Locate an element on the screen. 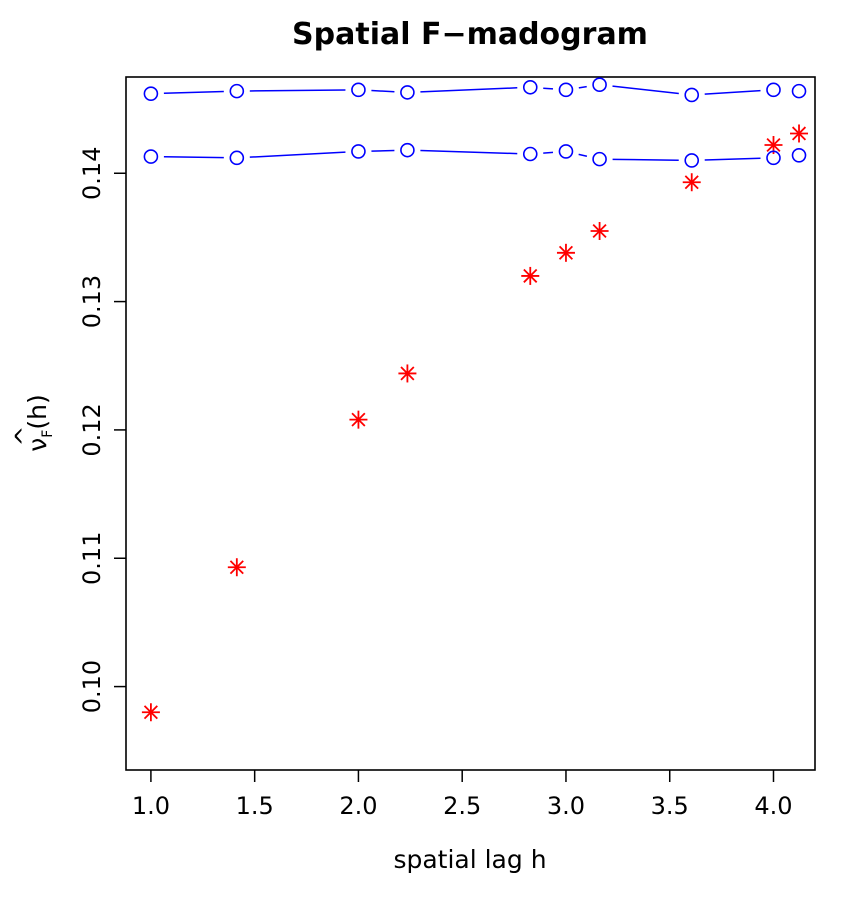 This screenshot has height=905, width=846. x-tick-label: 1.0 is located at coordinates (151, 806).